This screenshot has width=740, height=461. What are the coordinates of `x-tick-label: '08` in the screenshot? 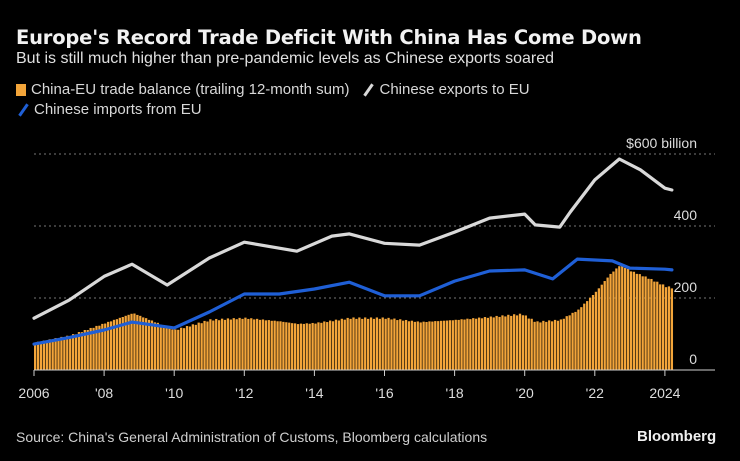 It's located at (104, 393).